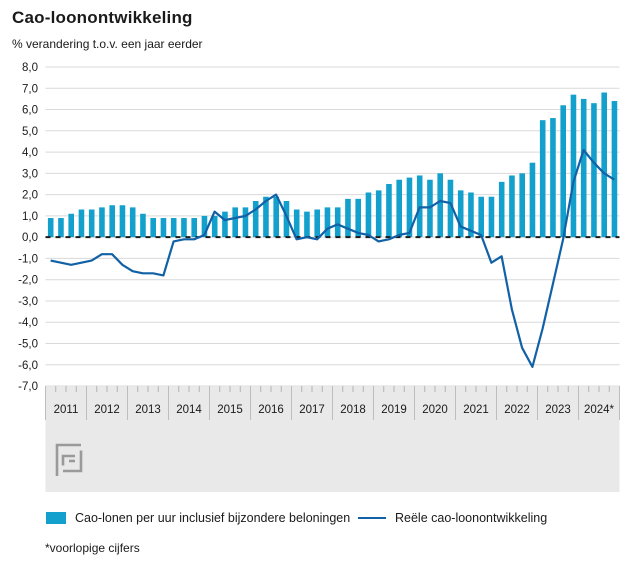  I want to click on cbs-logo-icon, so click(69, 459).